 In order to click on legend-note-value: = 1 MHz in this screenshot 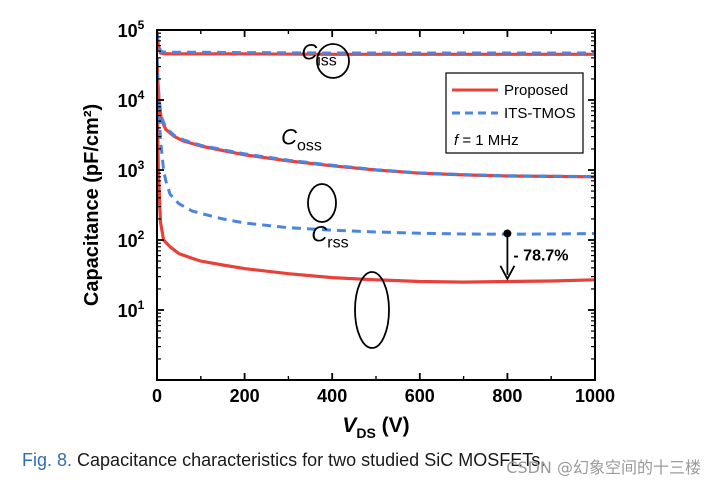, I will do `click(488, 140)`.